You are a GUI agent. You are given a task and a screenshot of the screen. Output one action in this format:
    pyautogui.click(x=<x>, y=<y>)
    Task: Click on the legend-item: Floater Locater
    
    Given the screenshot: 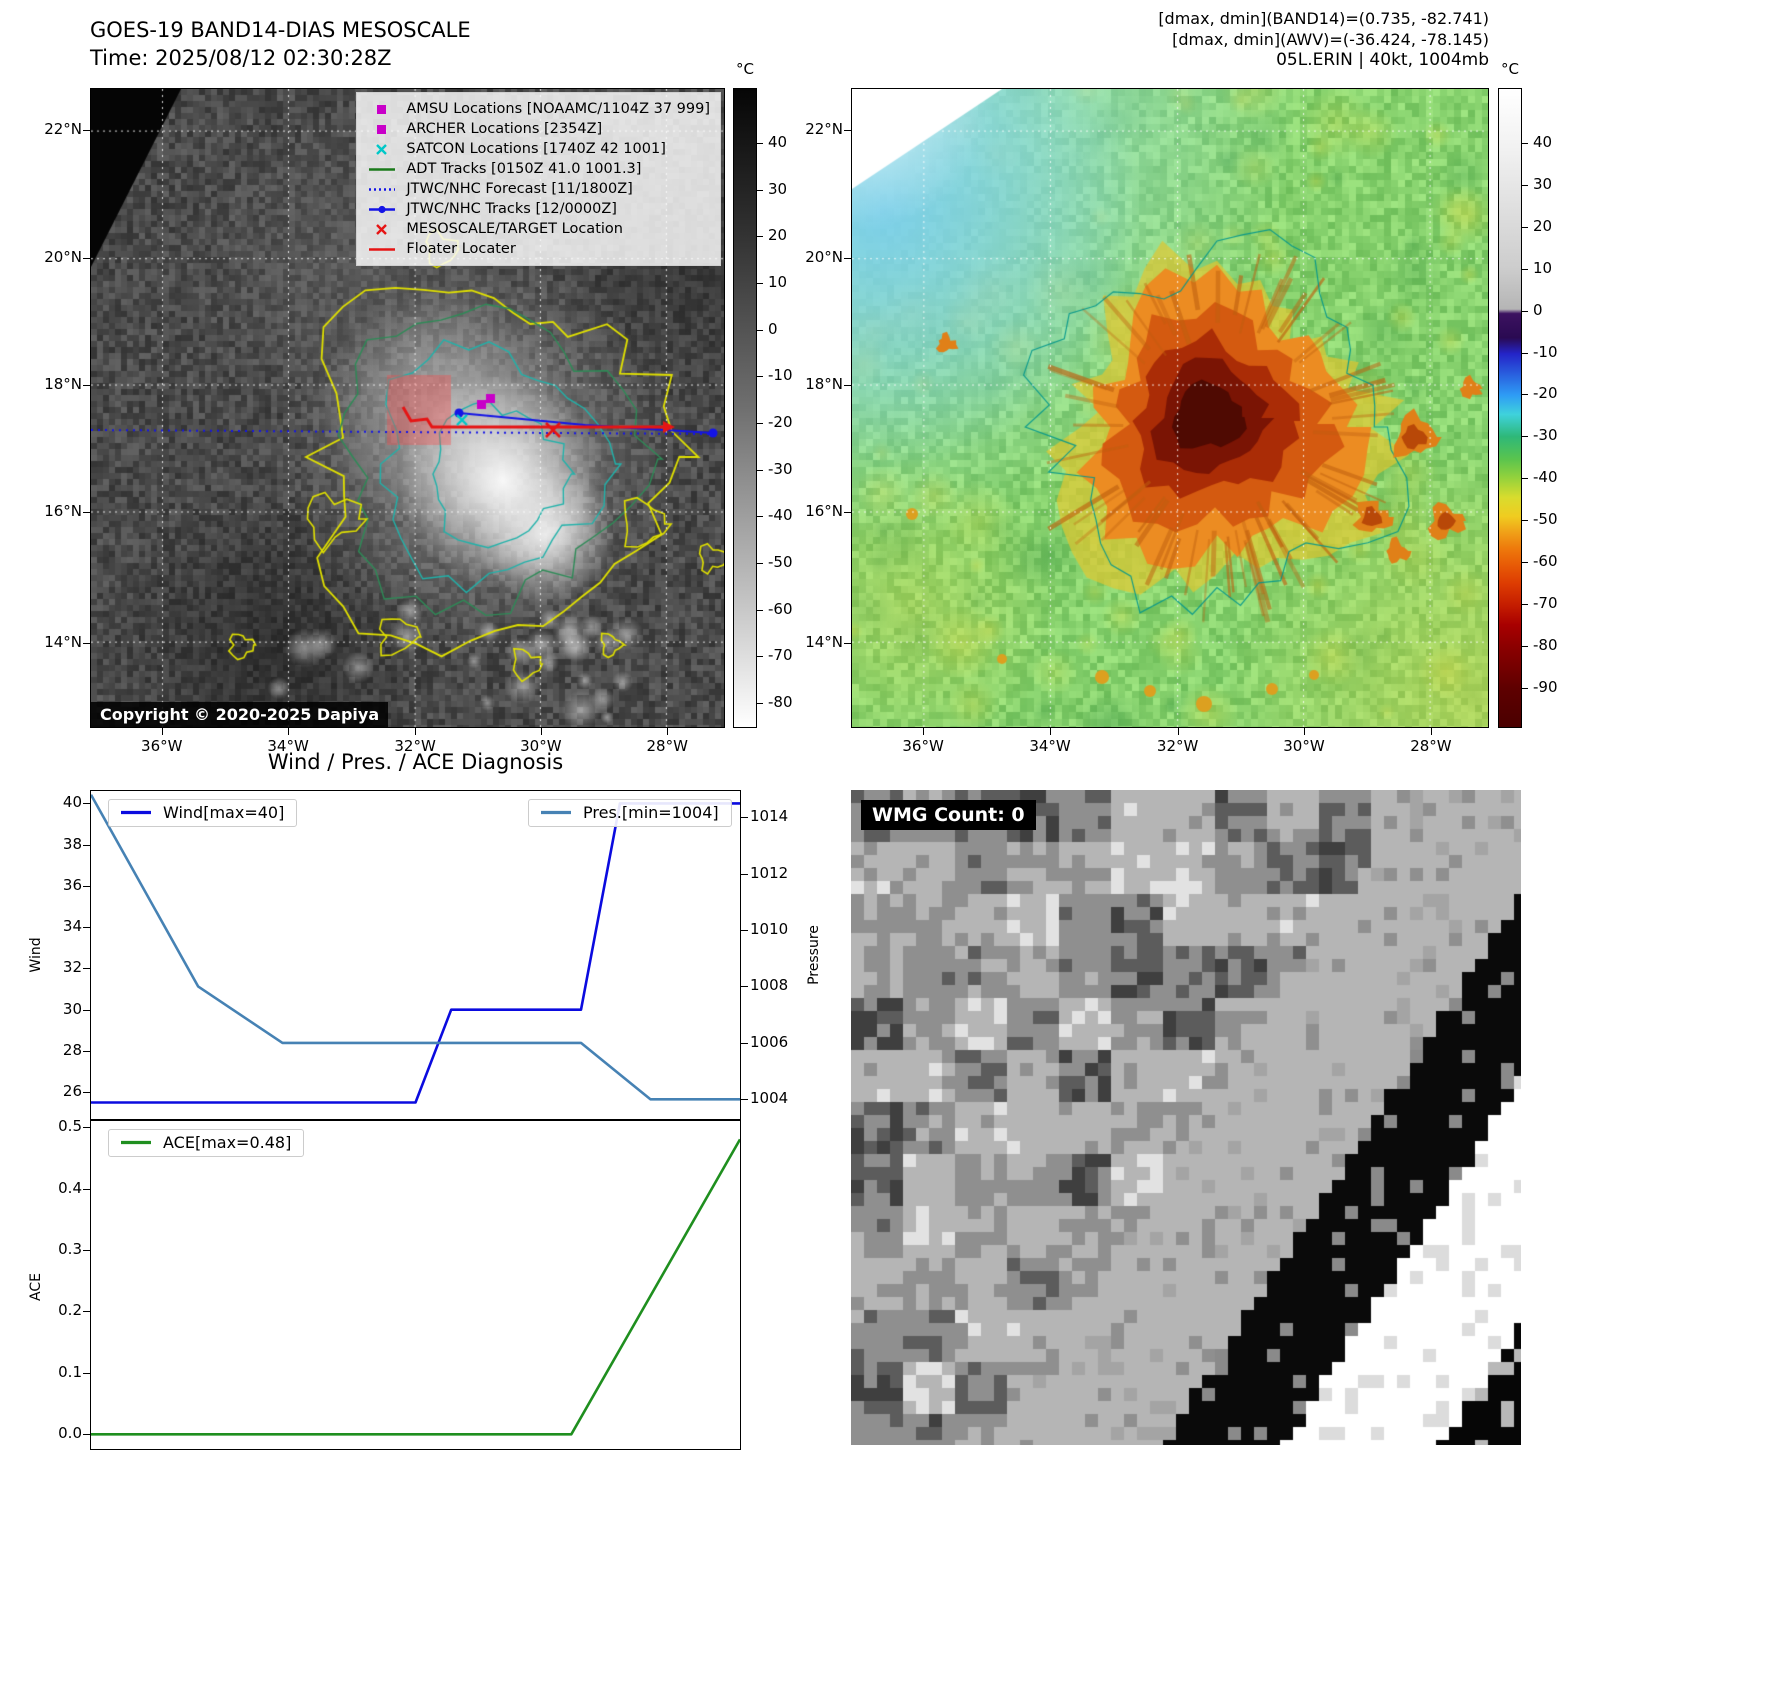 What is the action you would take?
    pyautogui.click(x=538, y=249)
    